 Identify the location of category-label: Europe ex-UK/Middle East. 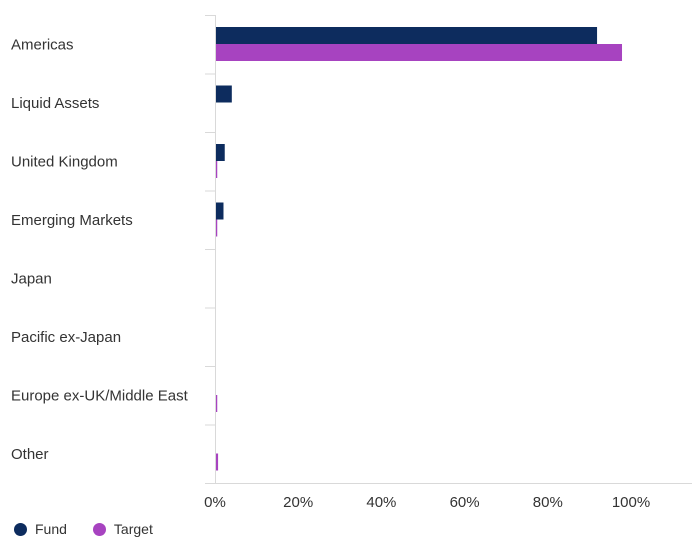
(100, 395).